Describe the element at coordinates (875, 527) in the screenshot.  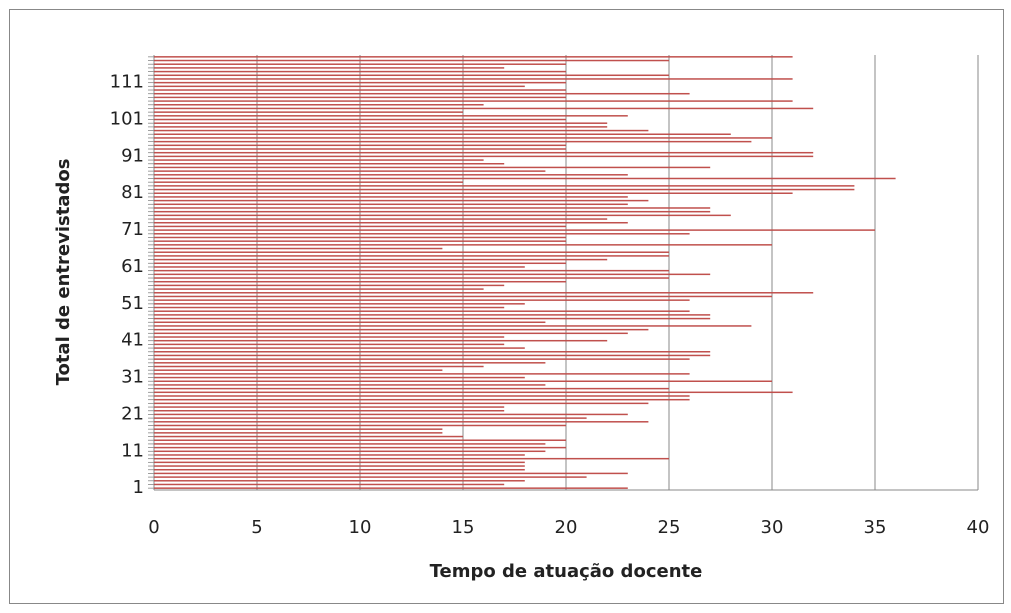
I see `x-tick-label: 35` at that location.